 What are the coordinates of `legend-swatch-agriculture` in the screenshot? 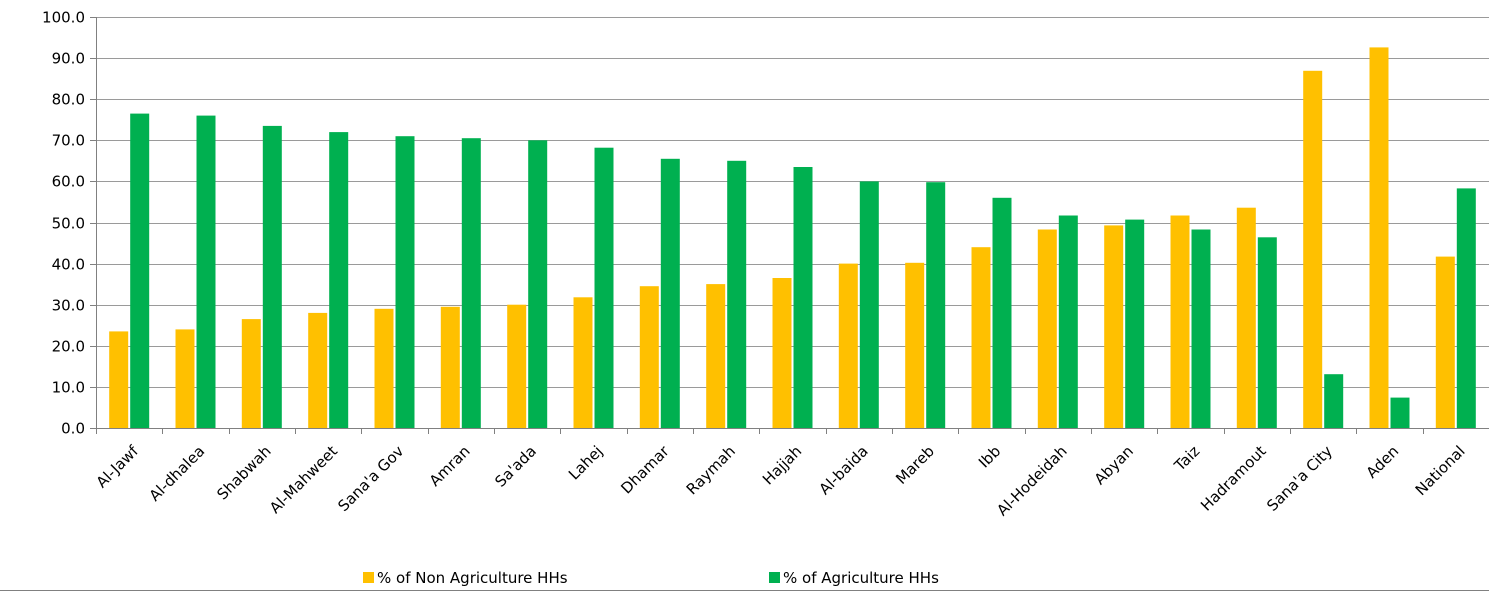 It's located at (774, 577).